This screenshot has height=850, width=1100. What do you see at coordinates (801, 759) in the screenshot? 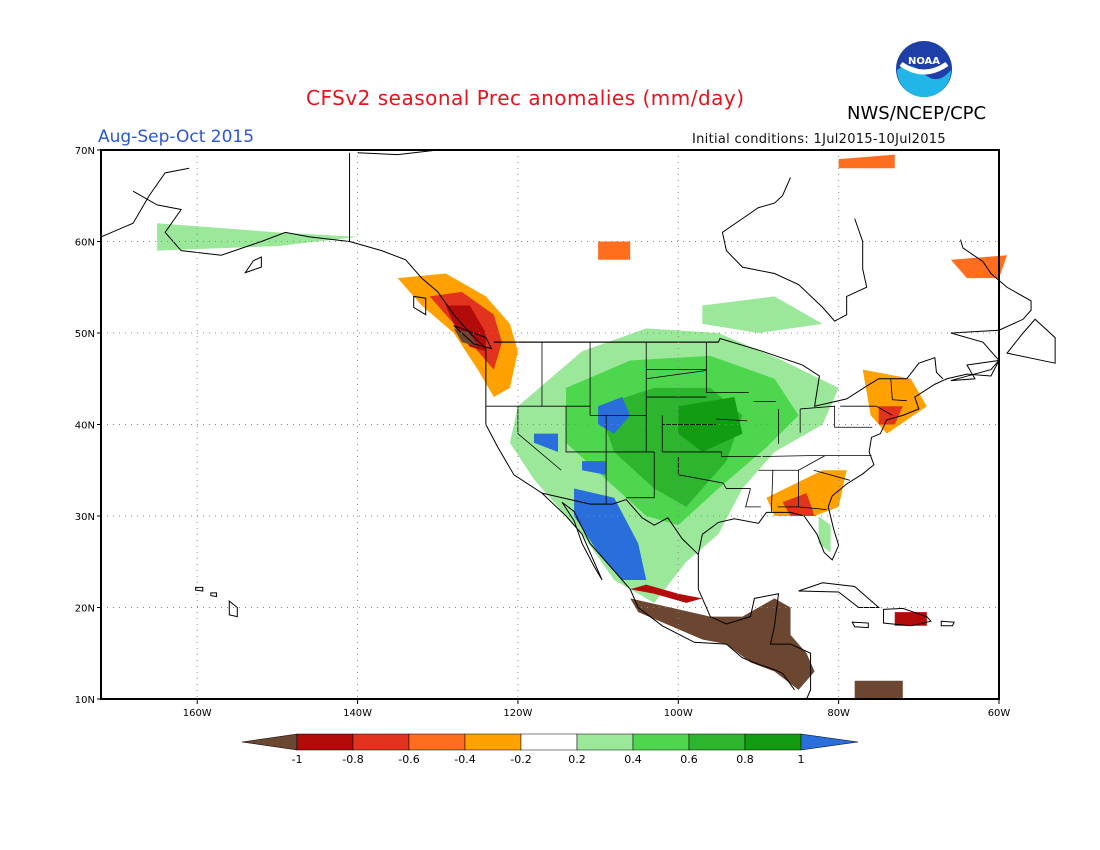
I see `colorbar-label: 1` at bounding box center [801, 759].